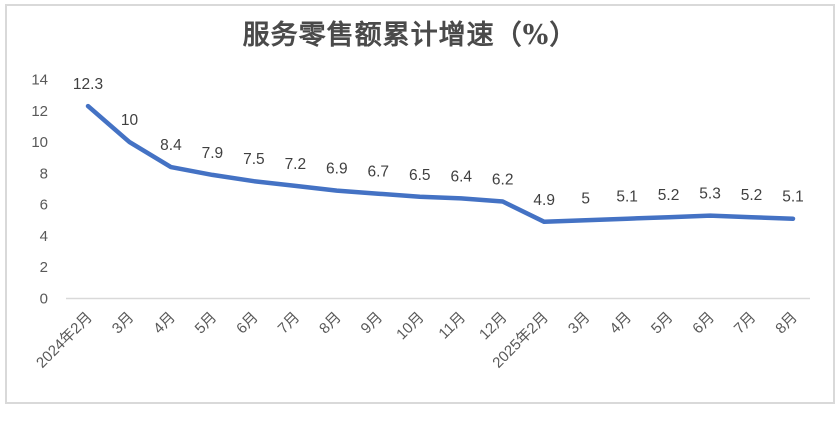 The height and width of the screenshot is (446, 839). I want to click on x-tick-label: 2024年2月, so click(64, 340).